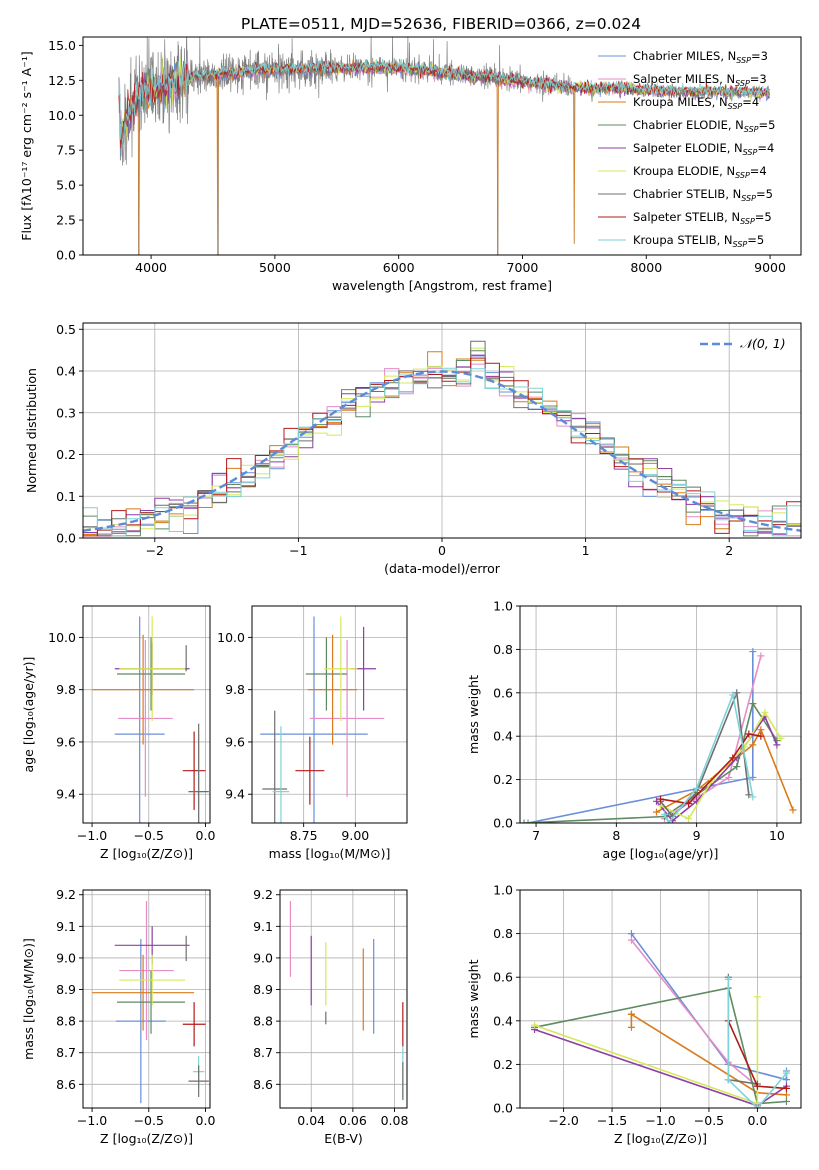  What do you see at coordinates (703, 149) in the screenshot?
I see `legend-label: Salpeter ELODIE, NSSP=4` at bounding box center [703, 149].